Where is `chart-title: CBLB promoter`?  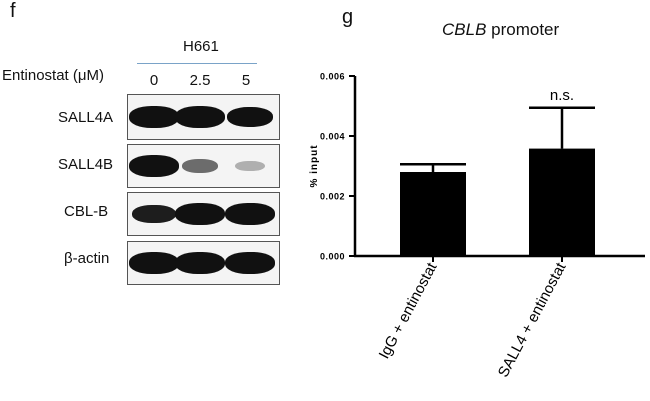 chart-title: CBLB promoter is located at coordinates (500, 30).